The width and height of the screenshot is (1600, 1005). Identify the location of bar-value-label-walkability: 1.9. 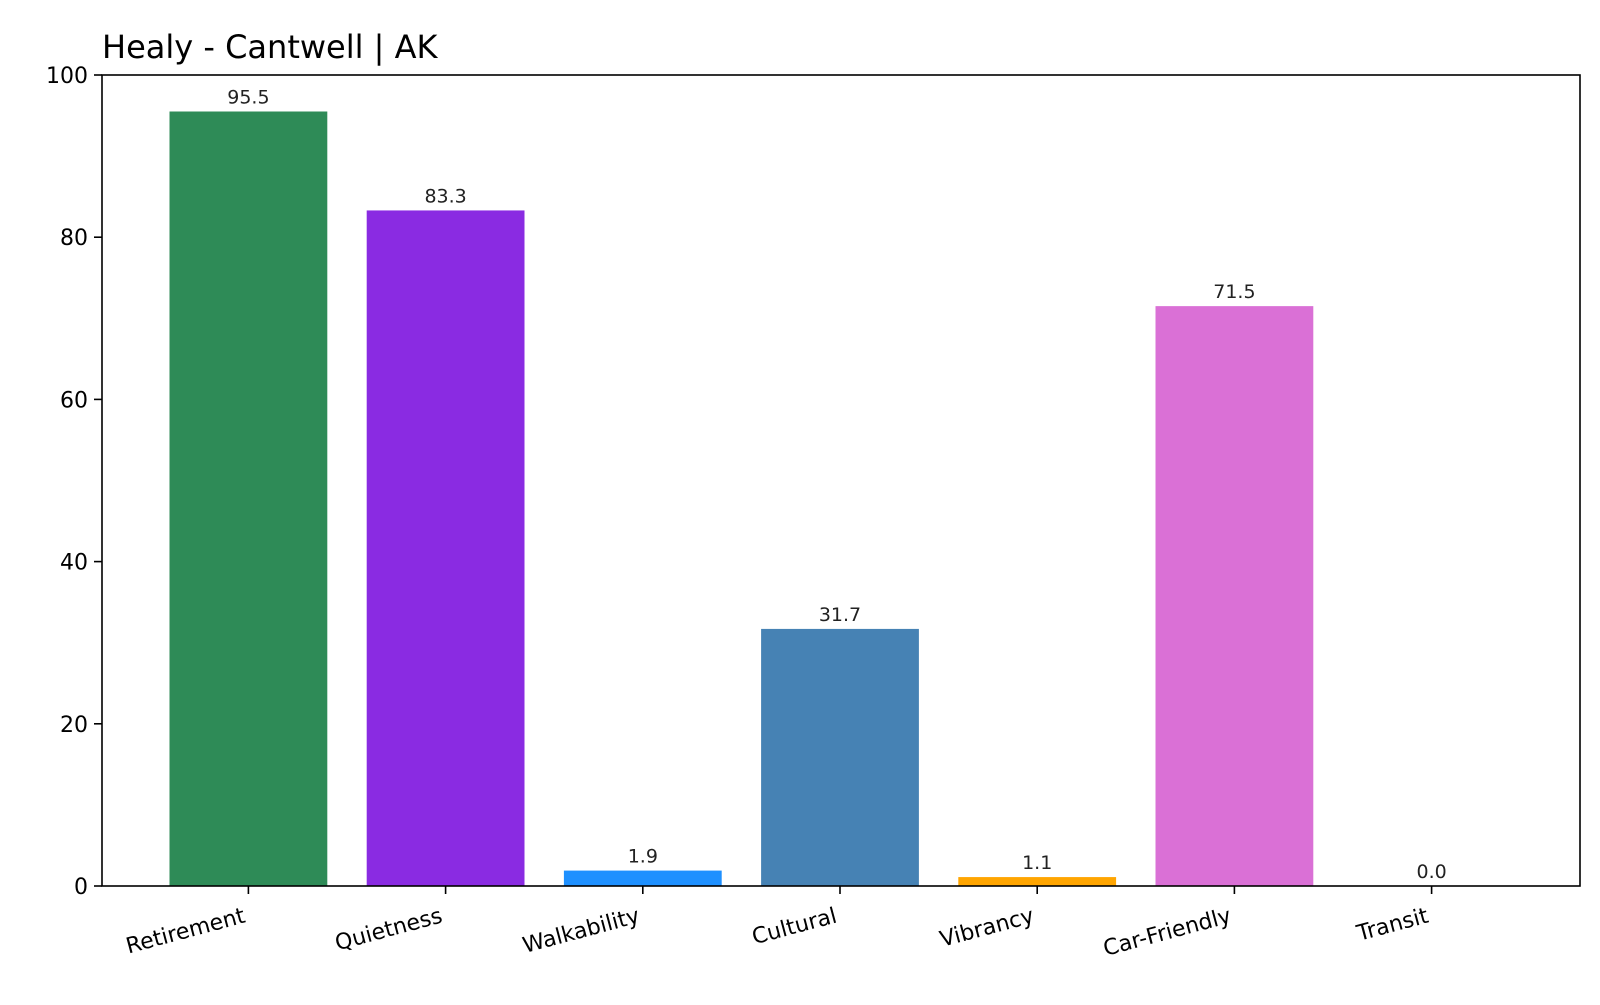
(643, 857).